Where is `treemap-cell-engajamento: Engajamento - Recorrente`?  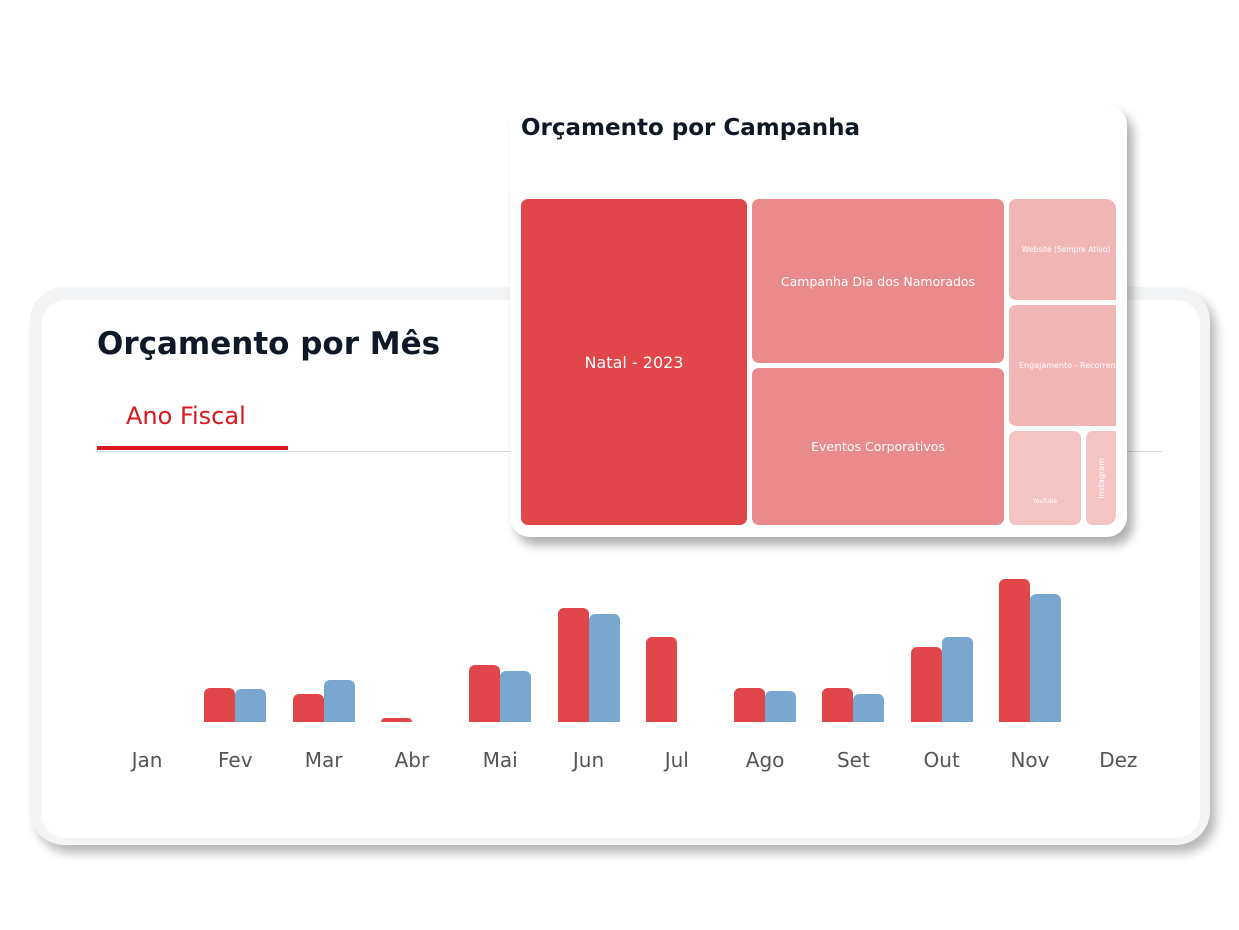
treemap-cell-engajamento: Engajamento - Recorrente is located at coordinates (1062, 365).